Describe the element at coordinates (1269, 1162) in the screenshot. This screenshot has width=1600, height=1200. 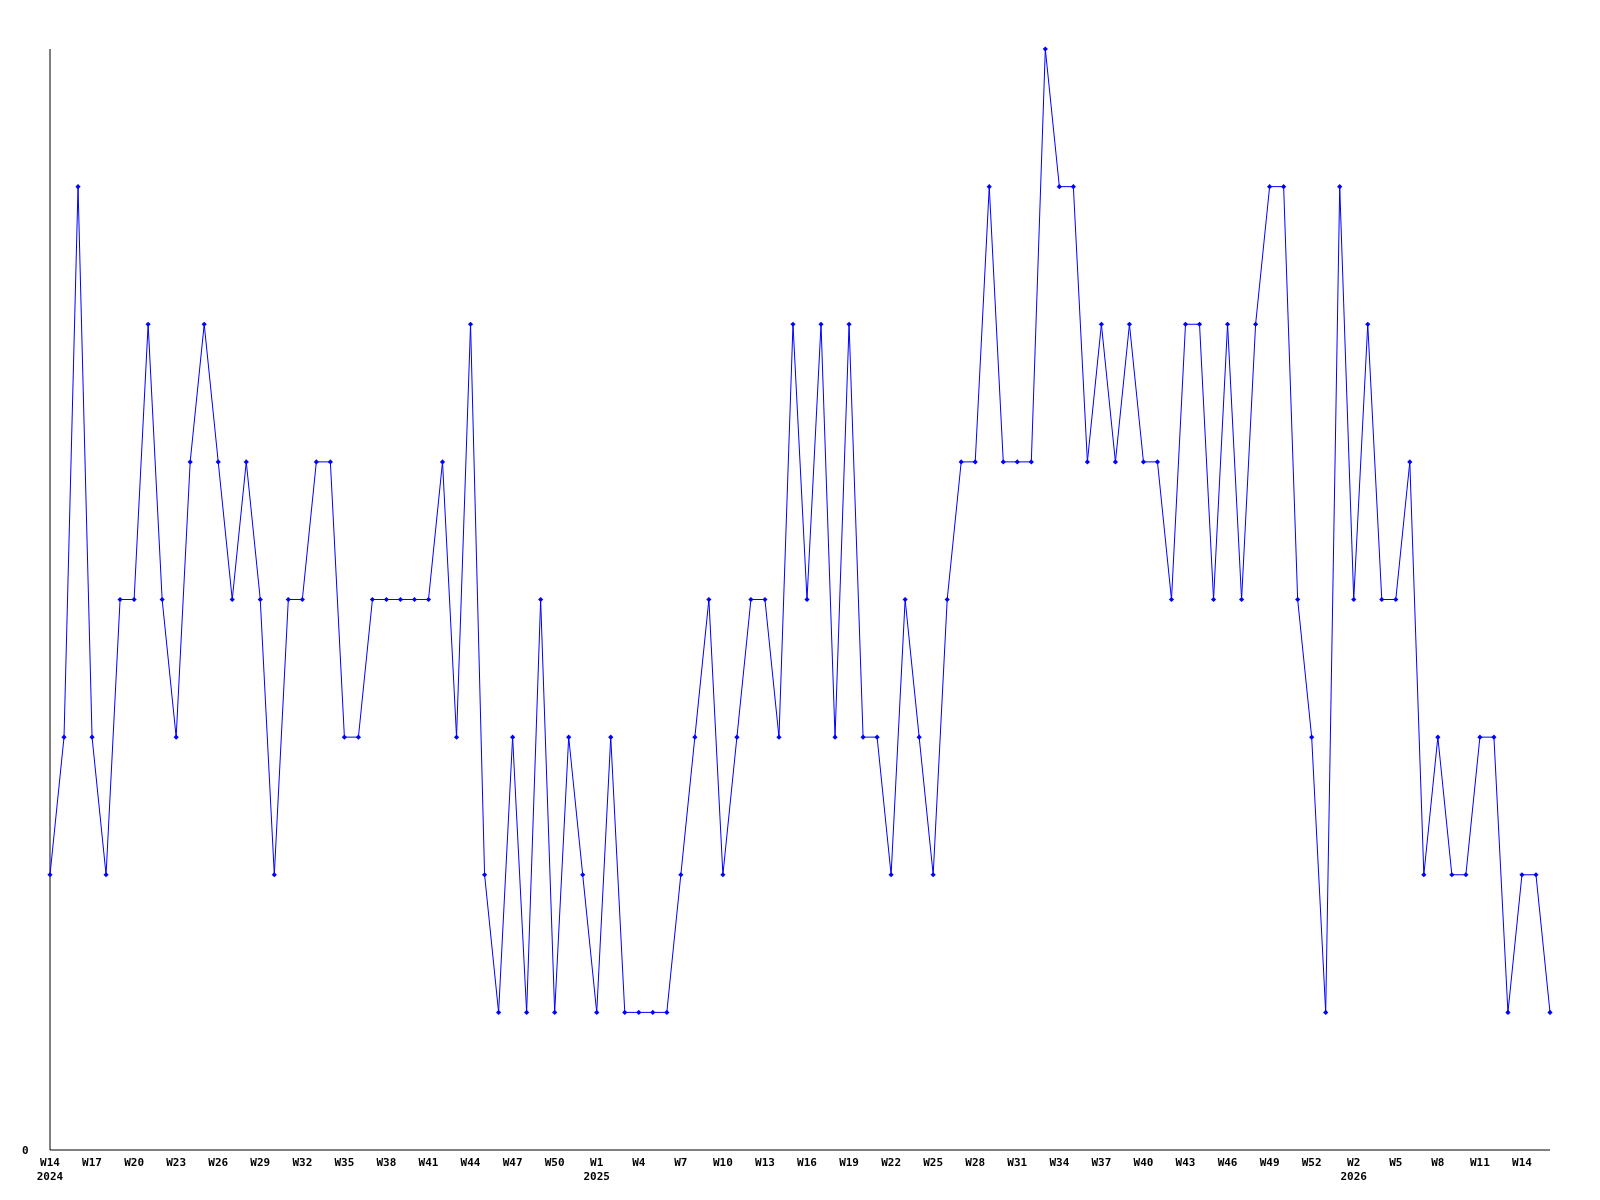
I see `x-tick-label: W49` at that location.